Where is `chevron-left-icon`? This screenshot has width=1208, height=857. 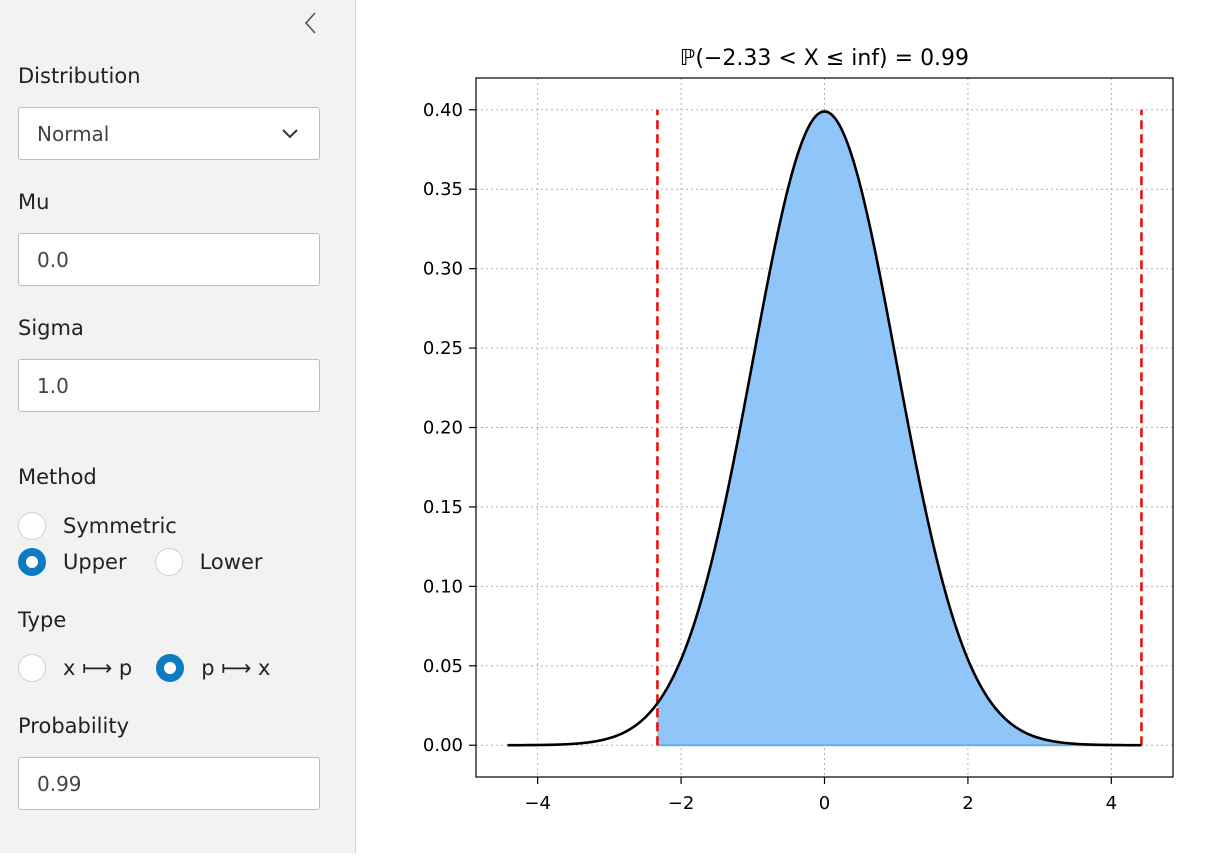
chevron-left-icon is located at coordinates (310, 23).